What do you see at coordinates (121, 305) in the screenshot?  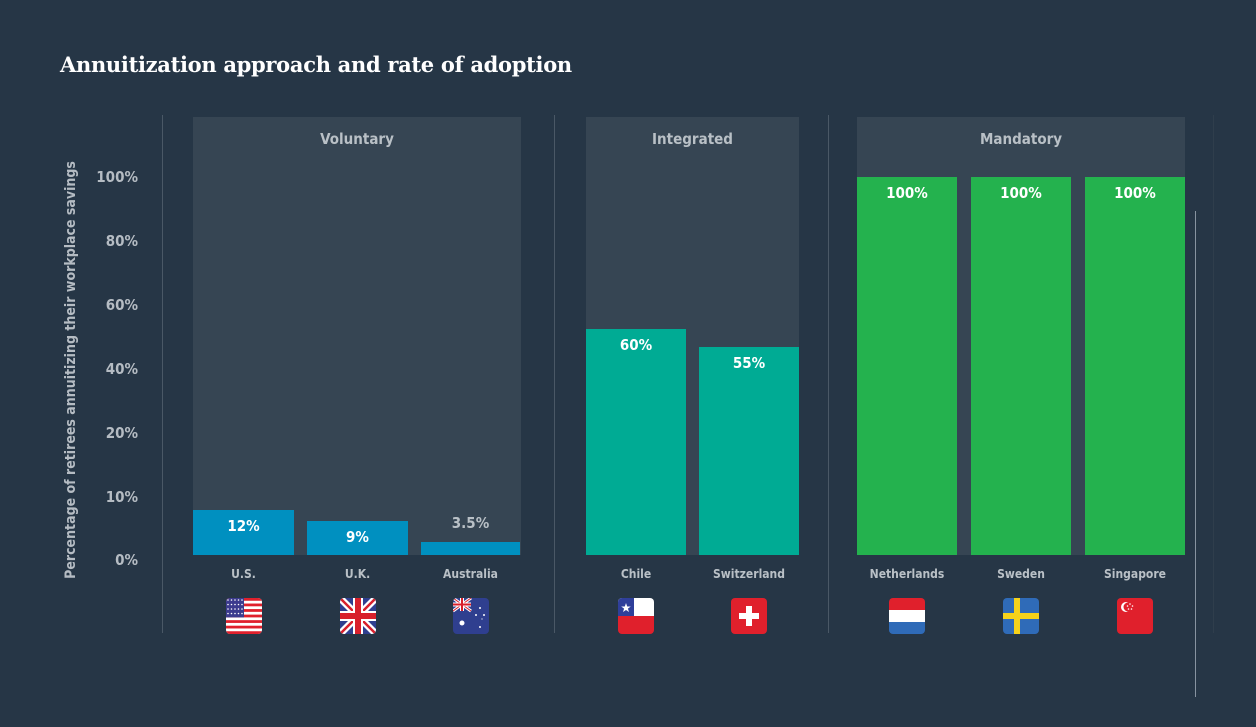 I see `y-tick-label: 60%` at bounding box center [121, 305].